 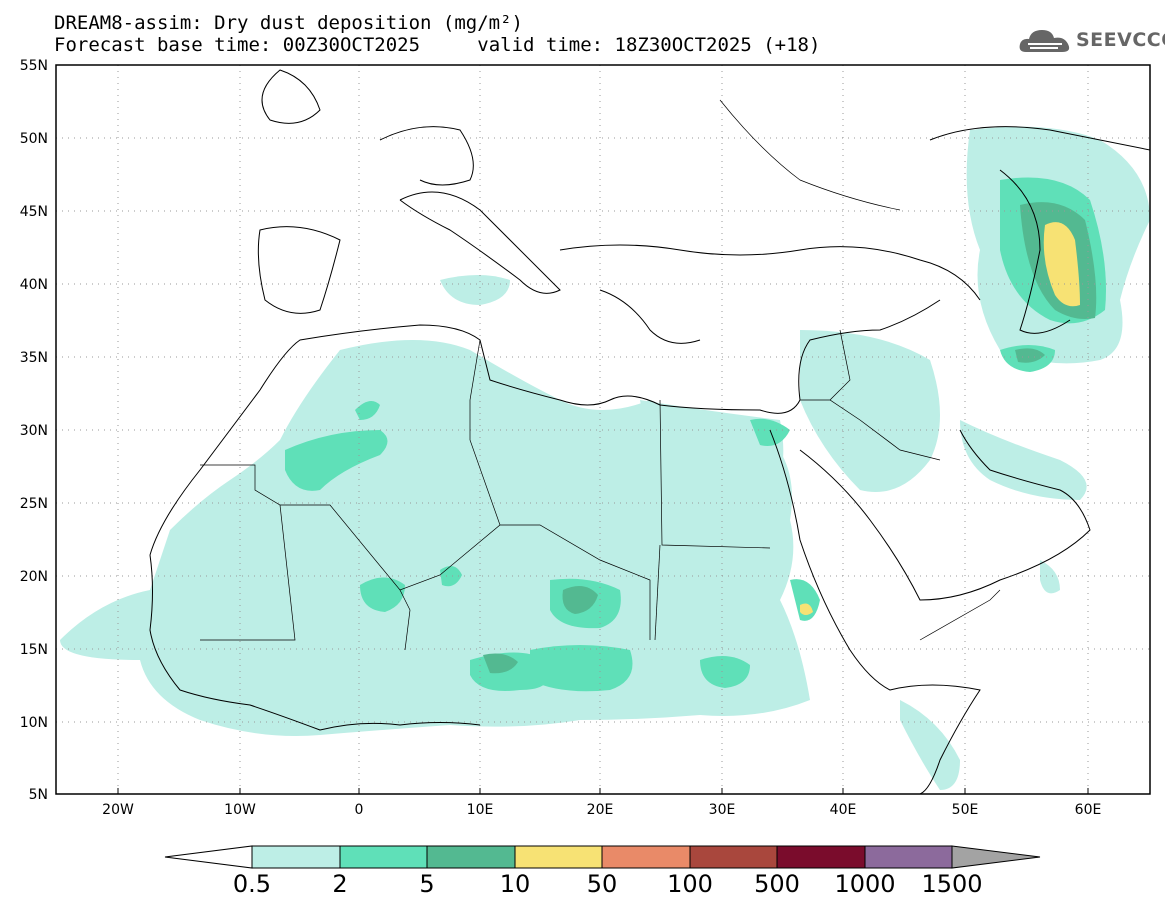 I want to click on lon-label: 40E, so click(x=843, y=810).